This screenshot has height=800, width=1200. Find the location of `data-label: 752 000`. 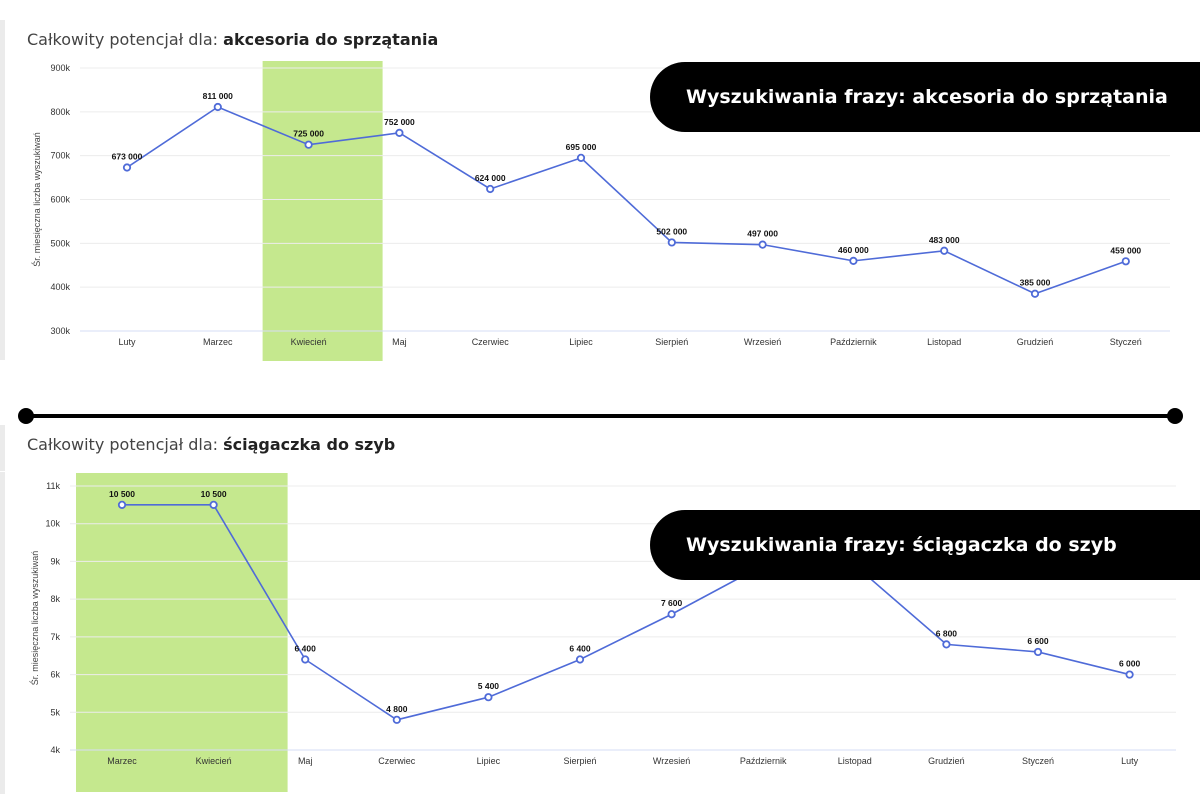

data-label: 752 000 is located at coordinates (399, 122).